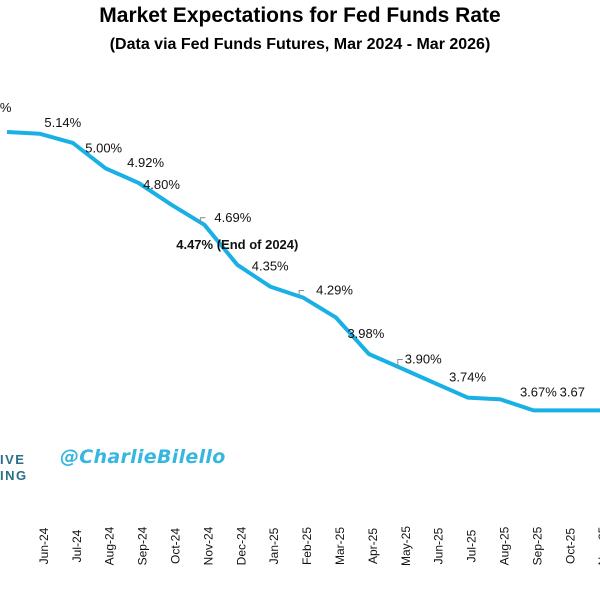 The image size is (600, 600). I want to click on data-label: 4.69%, so click(232, 217).